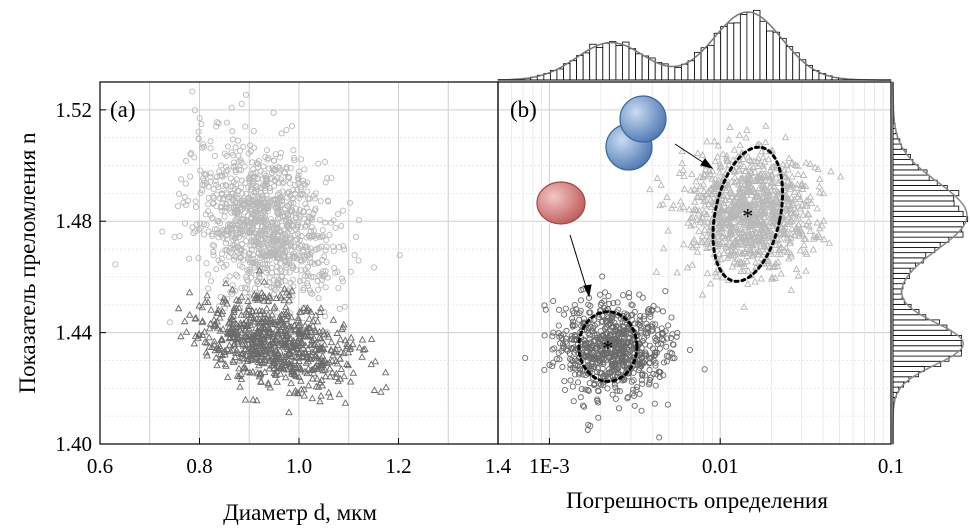  What do you see at coordinates (694, 46) in the screenshot?
I see `histogram-fit-curve` at bounding box center [694, 46].